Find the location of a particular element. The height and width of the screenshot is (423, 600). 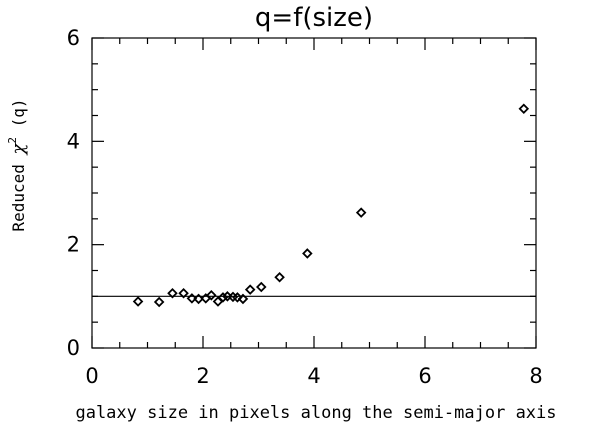

y-tick-label: 2 is located at coordinates (73, 245).